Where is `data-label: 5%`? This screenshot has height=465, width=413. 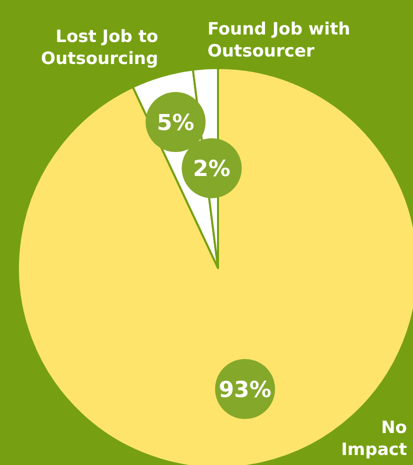 data-label: 5% is located at coordinates (175, 123).